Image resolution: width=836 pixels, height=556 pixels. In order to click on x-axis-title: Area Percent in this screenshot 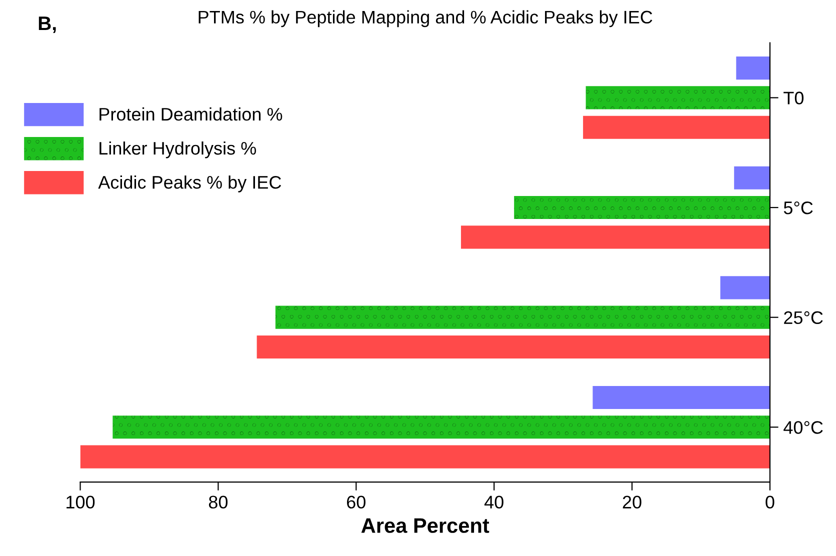, I will do `click(425, 525)`.